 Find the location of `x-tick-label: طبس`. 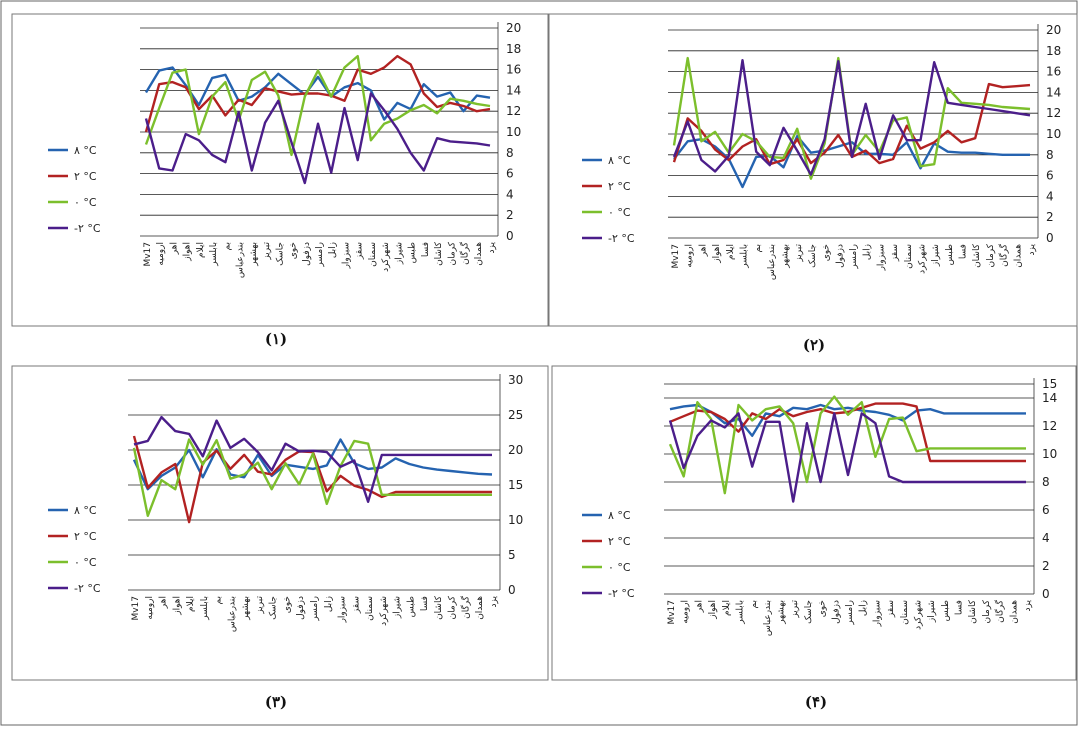

x-tick-label: طبس is located at coordinates (950, 254).